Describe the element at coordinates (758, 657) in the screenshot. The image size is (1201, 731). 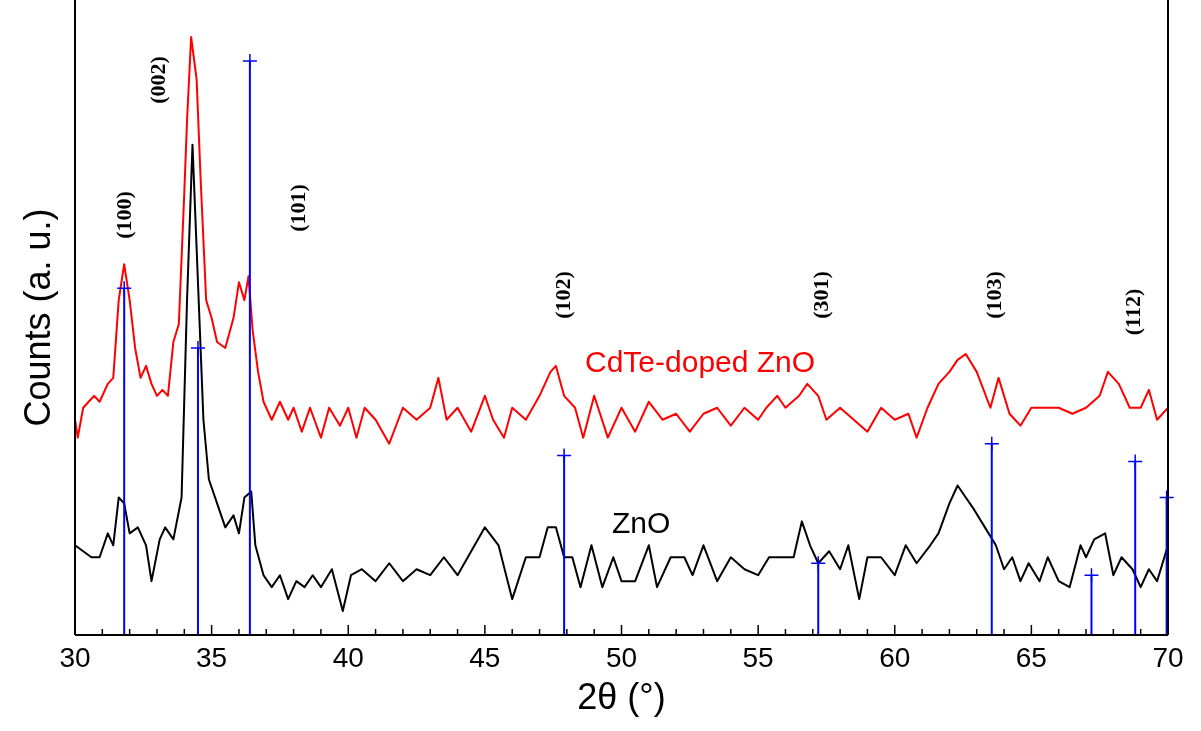
I see `x-tick-label: 55` at that location.